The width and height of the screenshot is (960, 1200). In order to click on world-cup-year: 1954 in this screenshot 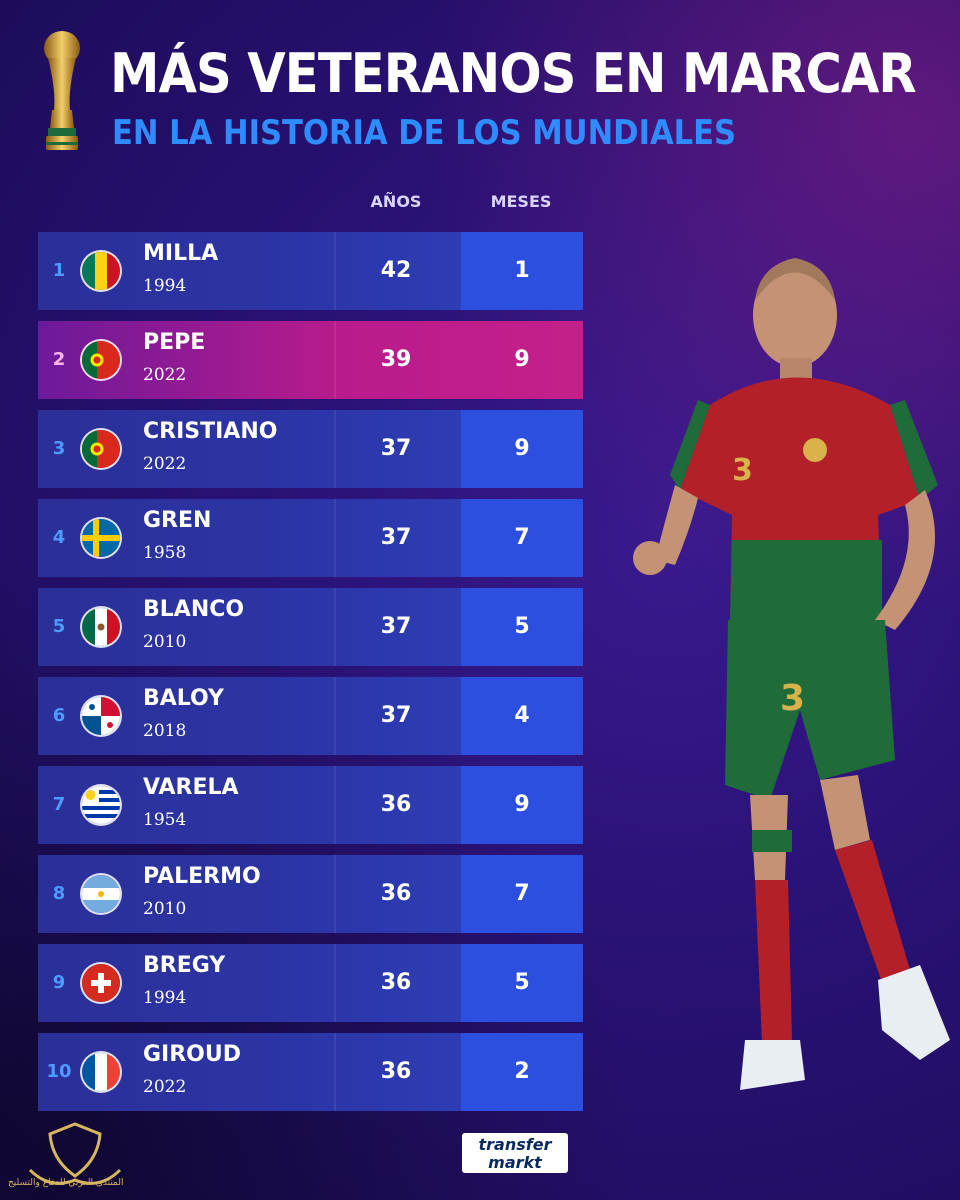, I will do `click(165, 820)`.